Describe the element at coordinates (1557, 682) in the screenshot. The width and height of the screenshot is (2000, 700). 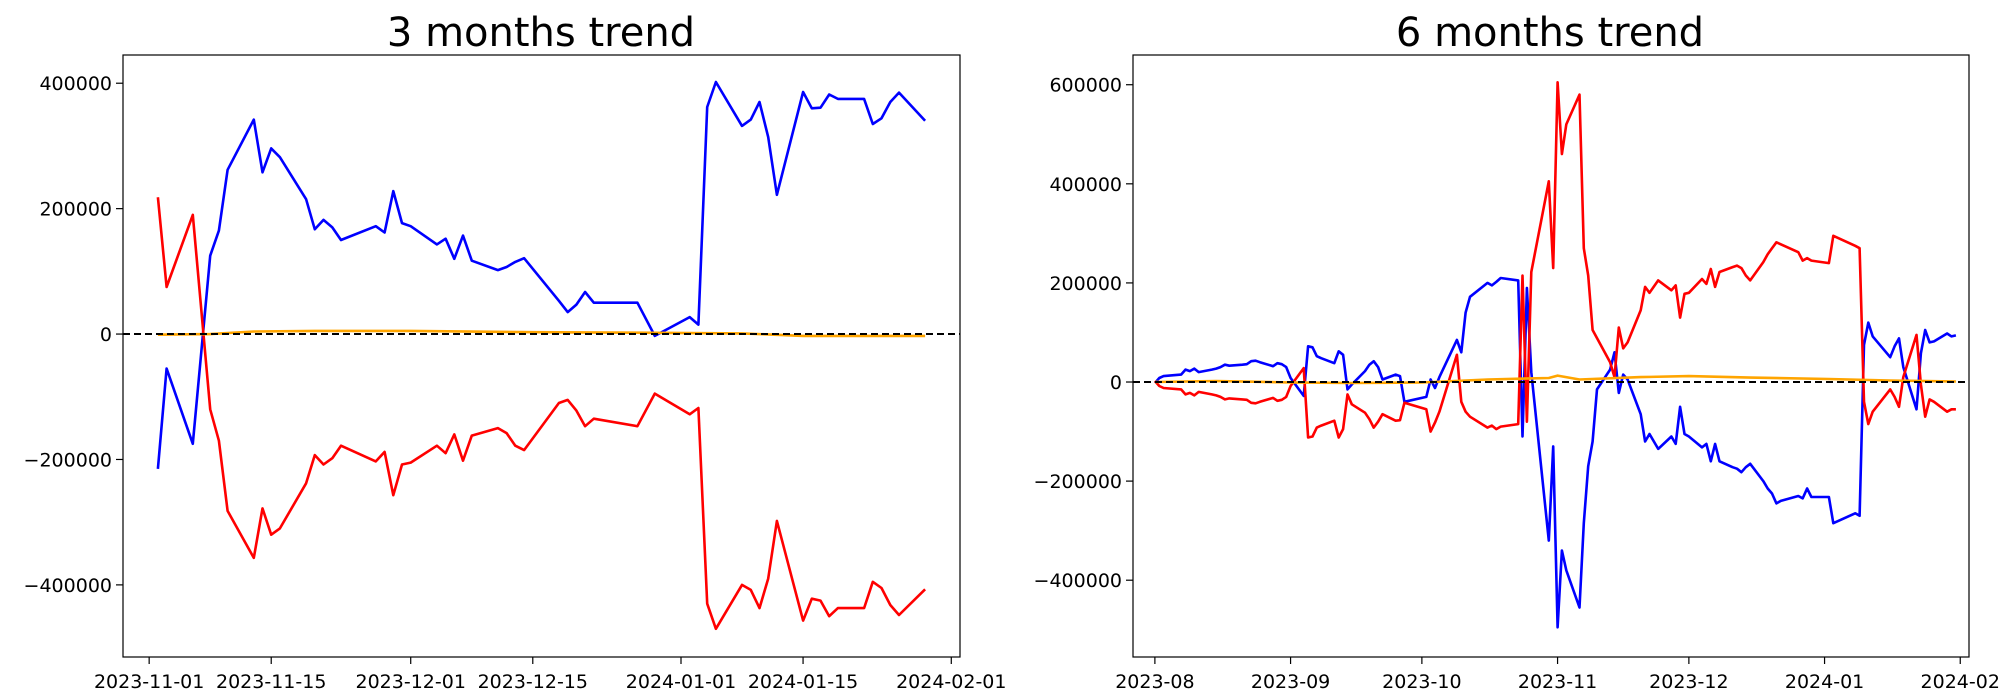
I see `x-tick-label: 2023-11` at that location.